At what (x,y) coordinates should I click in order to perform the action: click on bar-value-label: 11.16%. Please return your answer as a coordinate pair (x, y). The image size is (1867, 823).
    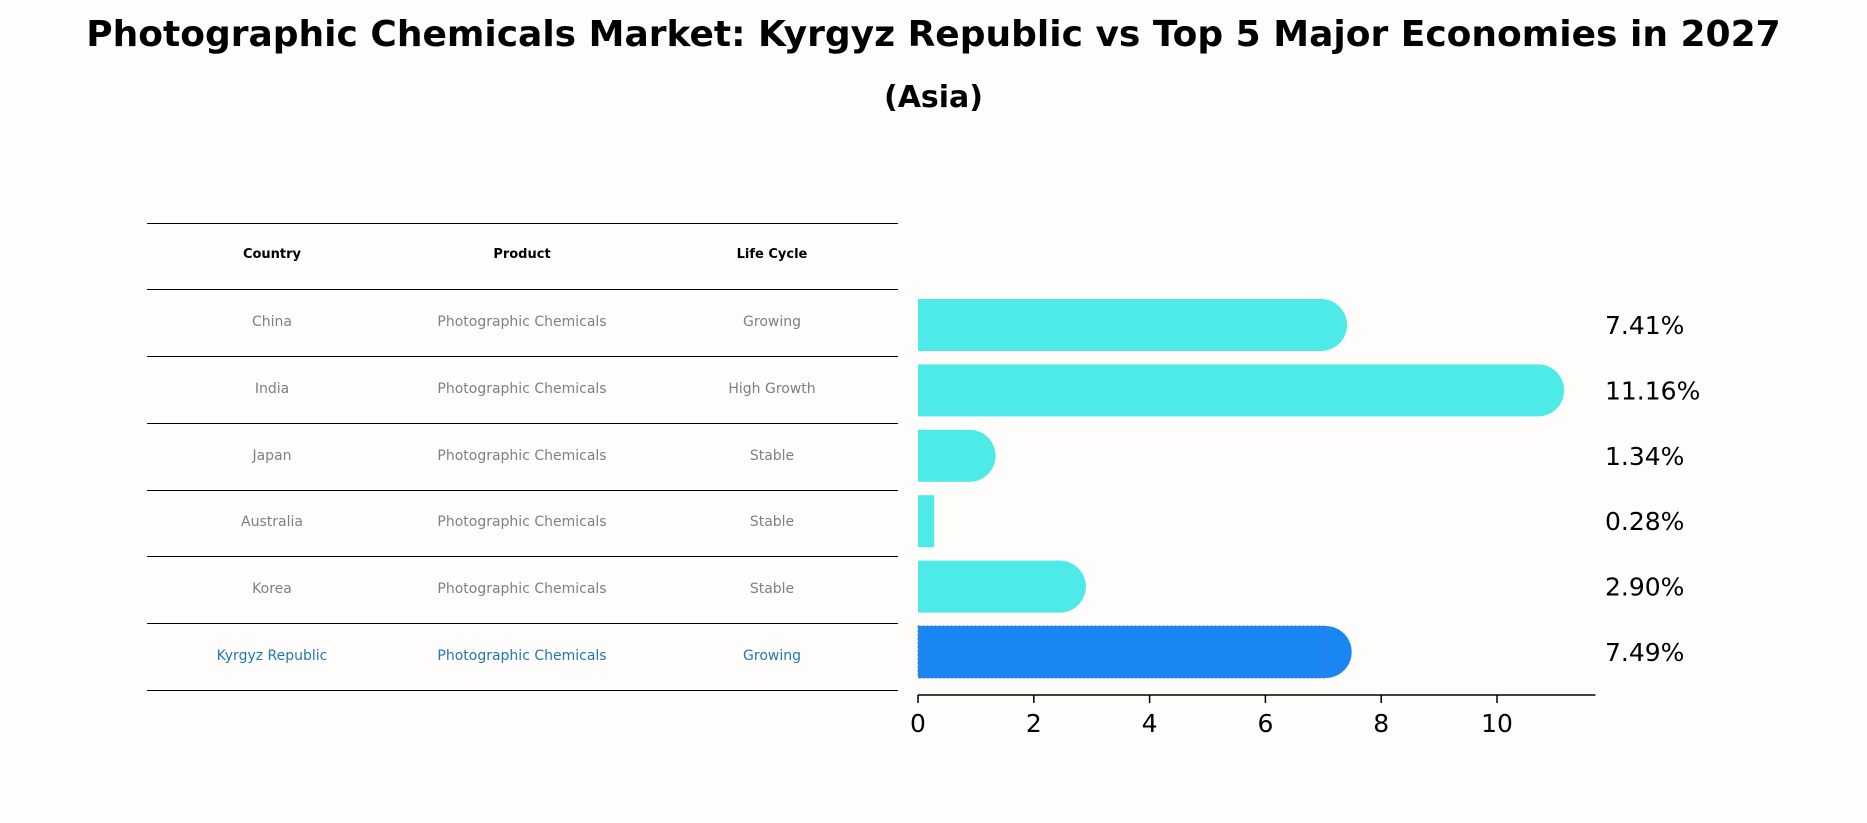
    Looking at the image, I should click on (1652, 390).